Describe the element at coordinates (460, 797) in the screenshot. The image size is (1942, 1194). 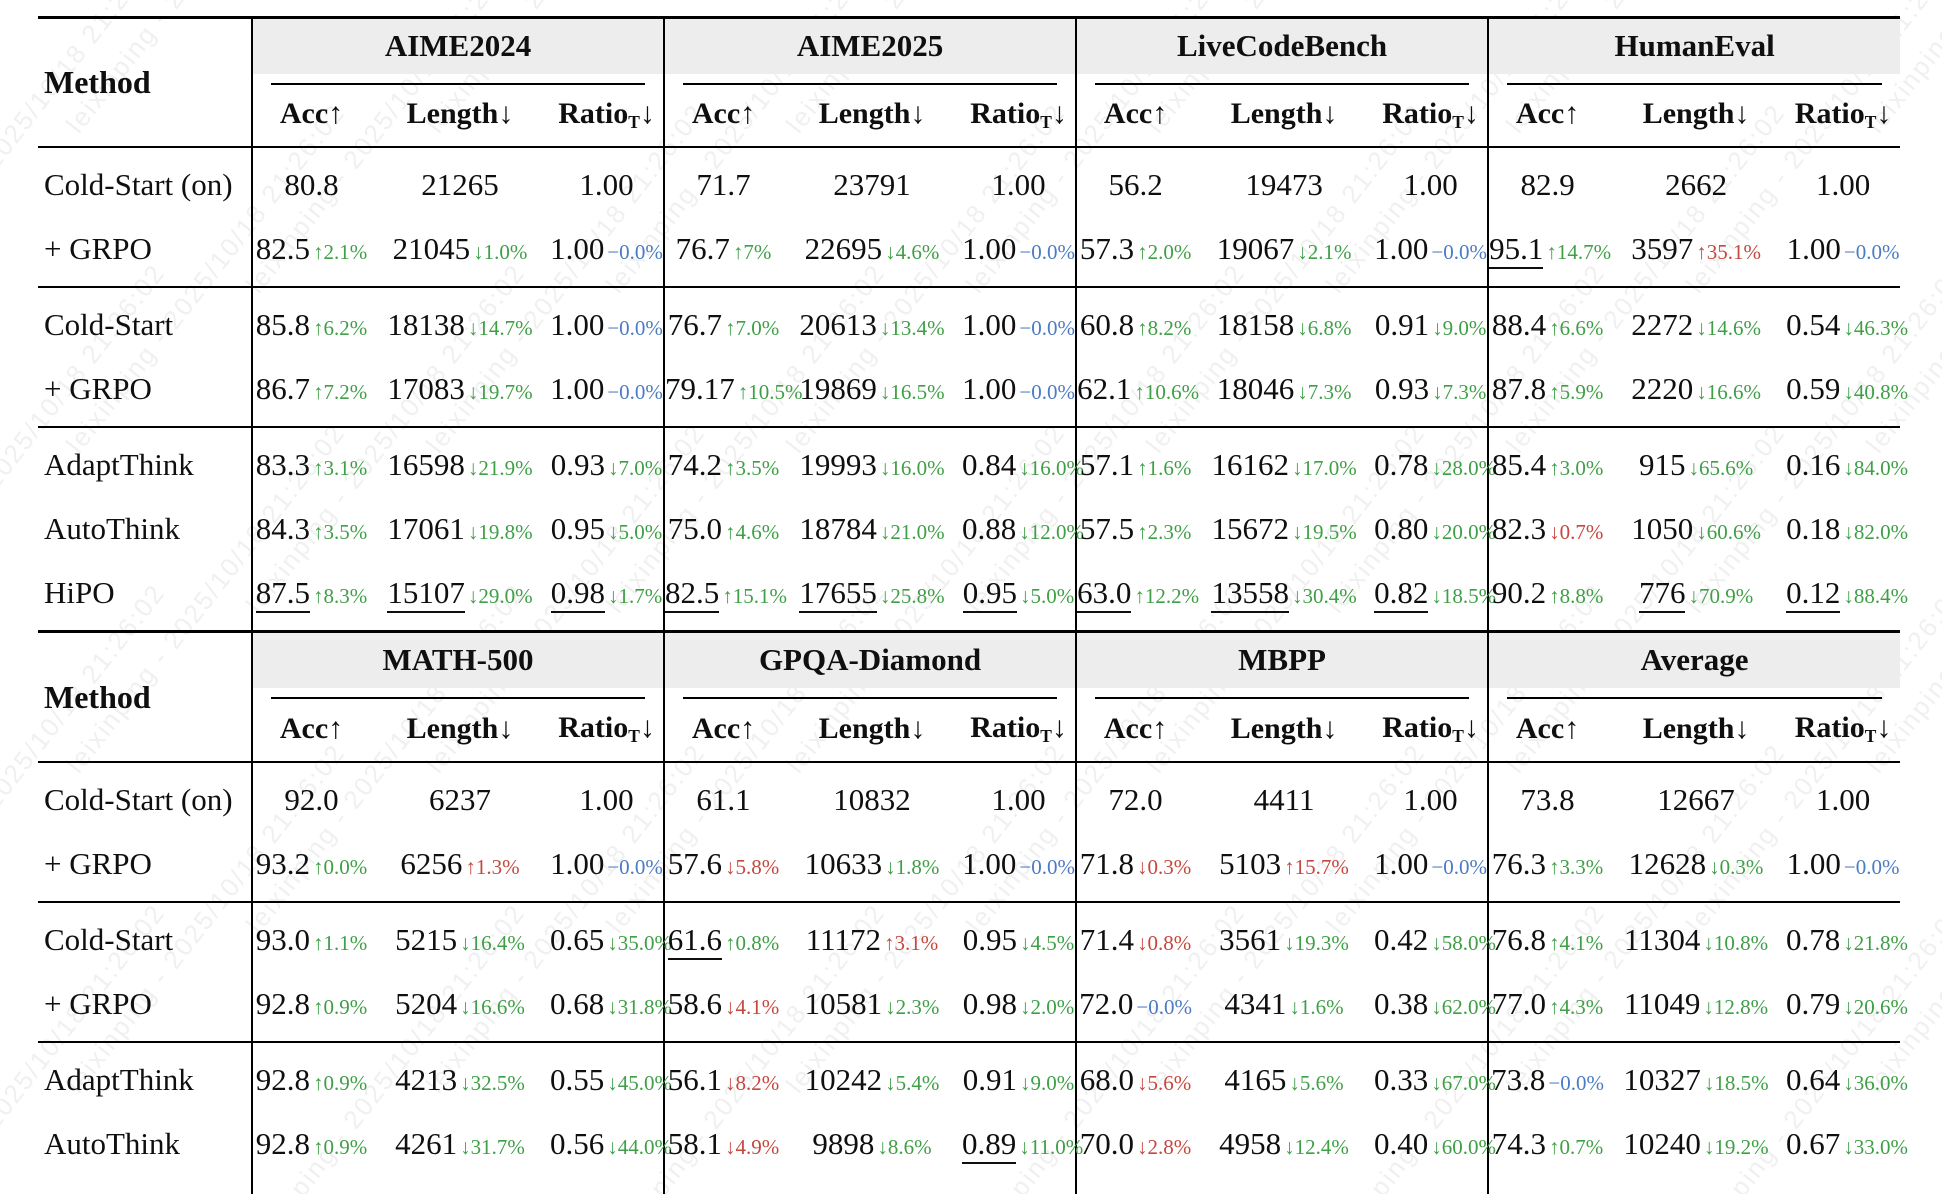
I see `metric-cell: 6237` at that location.